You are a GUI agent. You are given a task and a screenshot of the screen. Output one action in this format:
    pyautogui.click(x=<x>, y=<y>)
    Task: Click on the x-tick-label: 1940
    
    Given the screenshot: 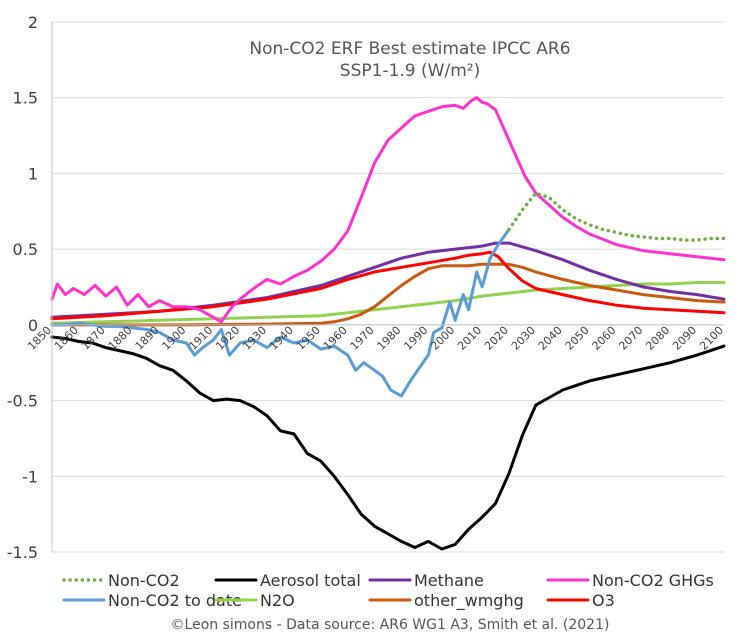 What is the action you would take?
    pyautogui.click(x=281, y=338)
    